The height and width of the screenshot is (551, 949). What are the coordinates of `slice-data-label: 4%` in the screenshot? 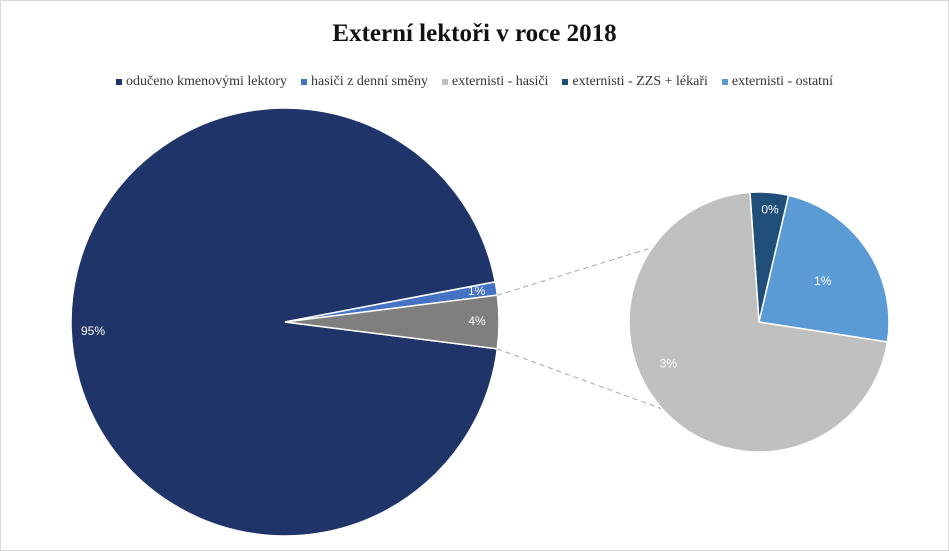 It's located at (477, 321).